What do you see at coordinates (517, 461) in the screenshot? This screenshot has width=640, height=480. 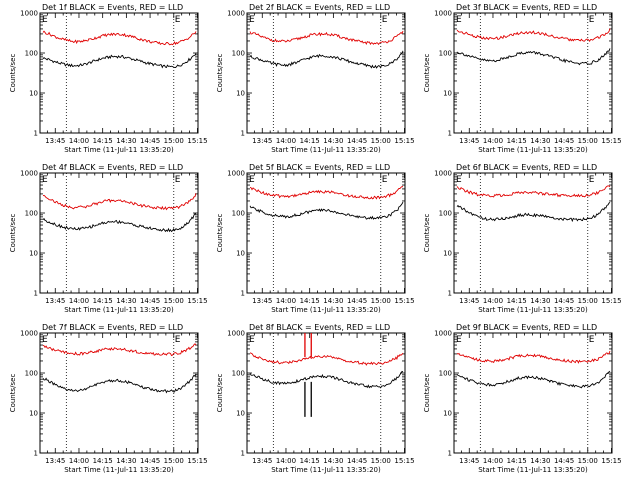 I see `x-tick-label: 14:15` at bounding box center [517, 461].